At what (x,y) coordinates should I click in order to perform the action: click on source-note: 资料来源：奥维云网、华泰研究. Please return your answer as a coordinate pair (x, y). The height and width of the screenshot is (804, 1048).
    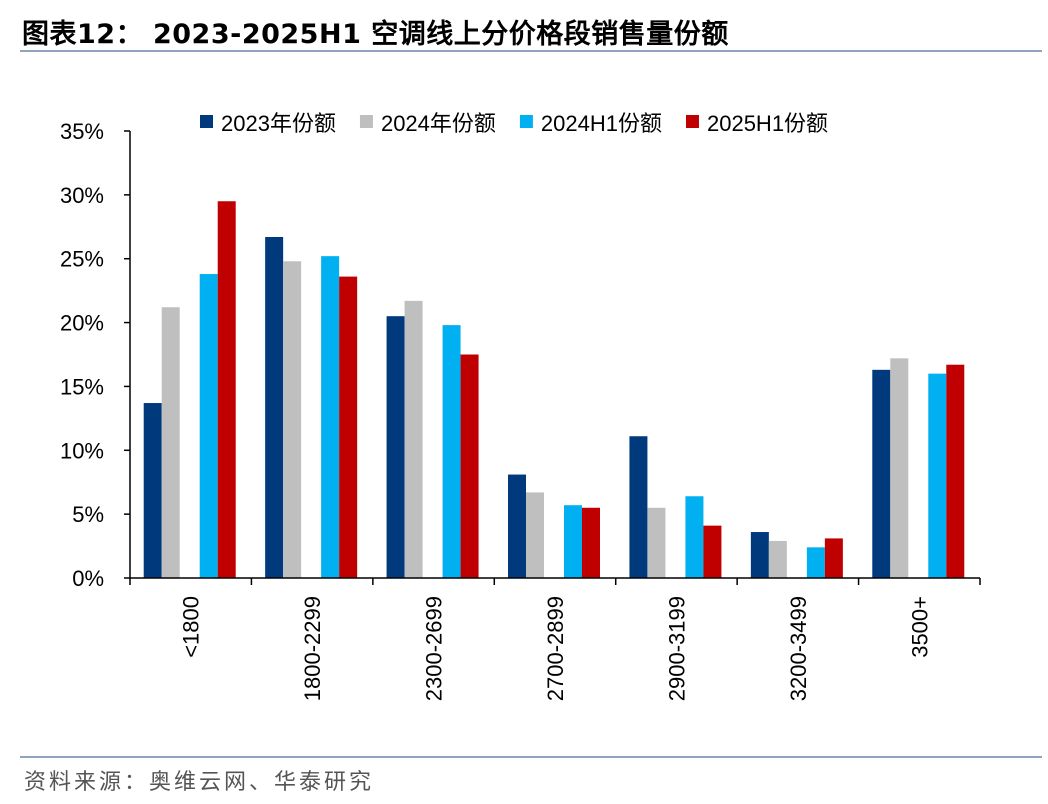
    Looking at the image, I should click on (199, 782).